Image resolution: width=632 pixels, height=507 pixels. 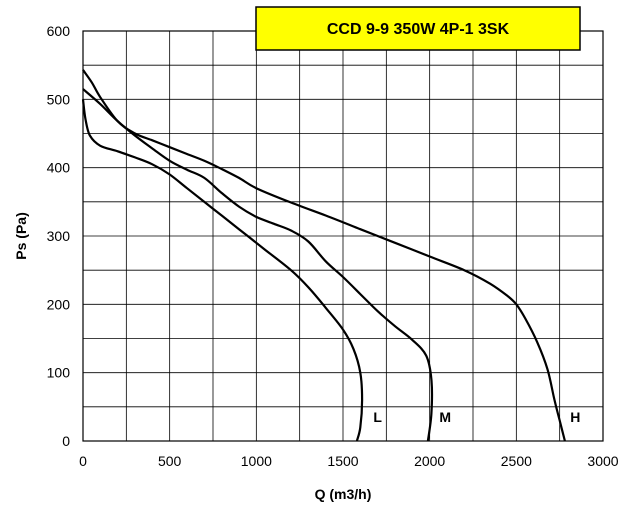 I want to click on y-tick-label: 0, so click(x=66, y=441).